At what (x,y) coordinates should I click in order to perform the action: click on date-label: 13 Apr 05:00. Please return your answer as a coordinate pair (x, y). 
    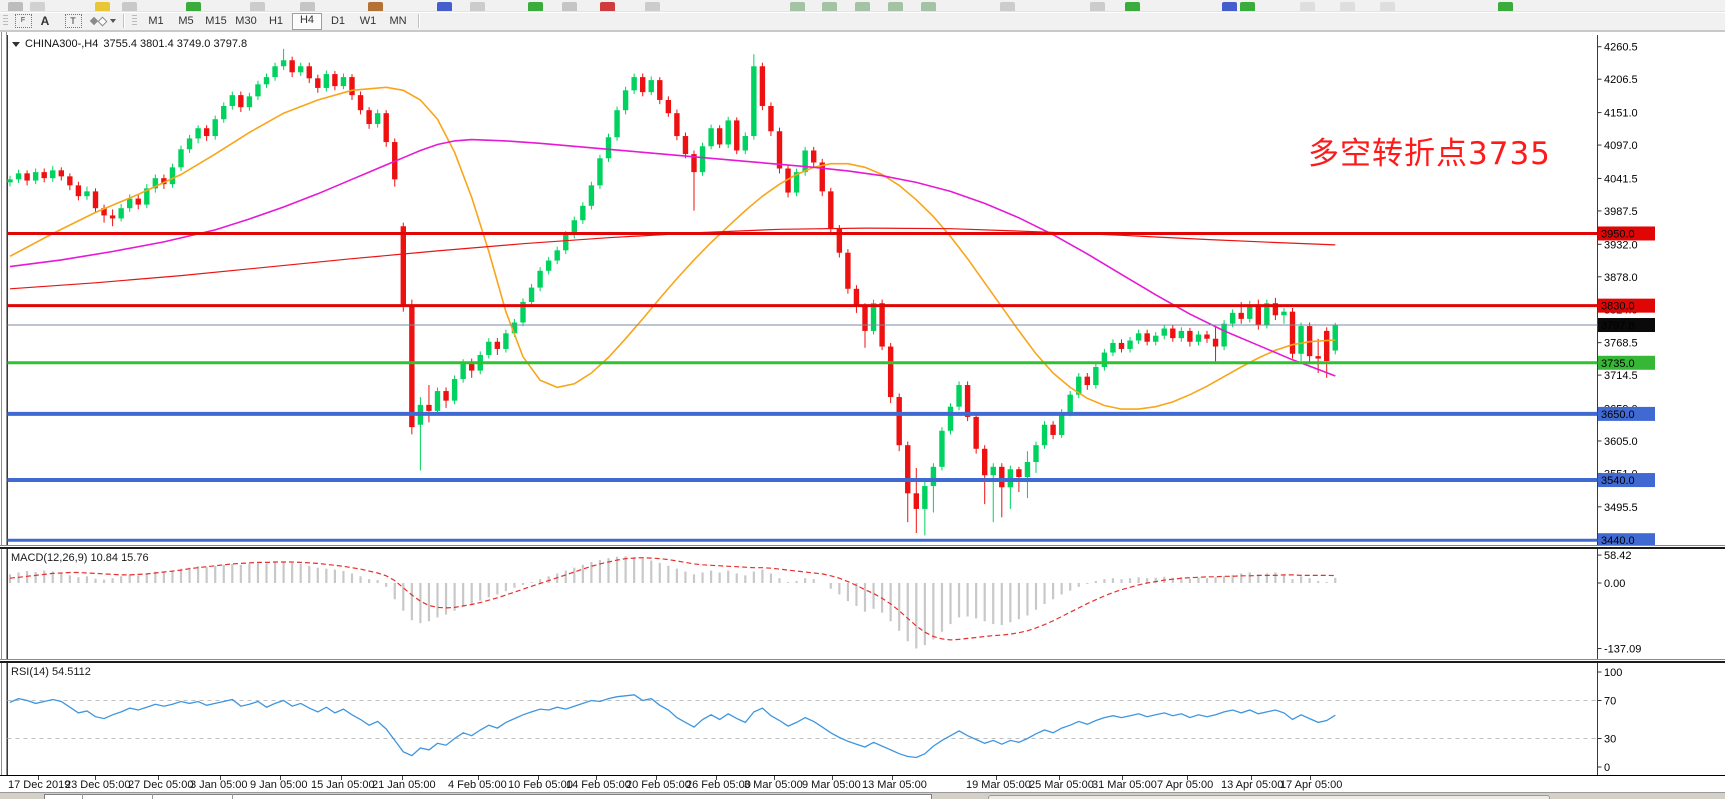
    Looking at the image, I should click on (1252, 785).